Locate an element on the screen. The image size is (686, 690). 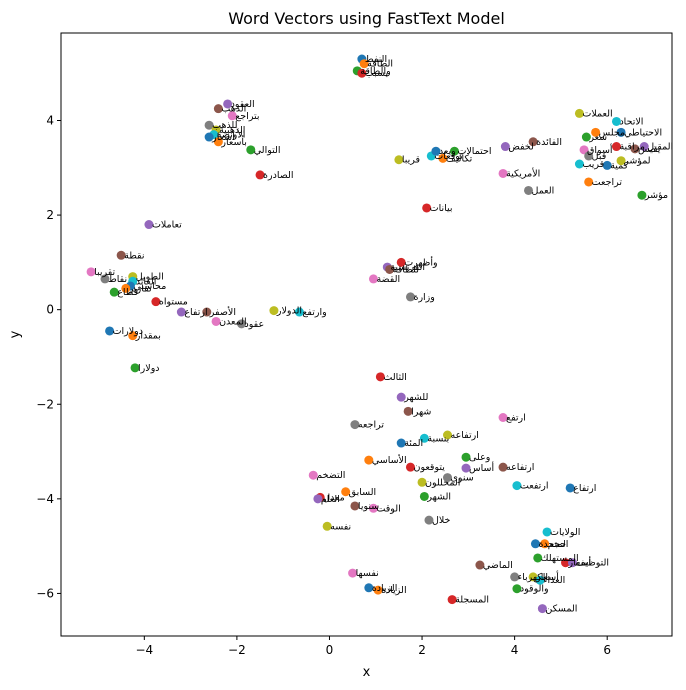
x-tick-label: 2 is located at coordinates (422, 650).